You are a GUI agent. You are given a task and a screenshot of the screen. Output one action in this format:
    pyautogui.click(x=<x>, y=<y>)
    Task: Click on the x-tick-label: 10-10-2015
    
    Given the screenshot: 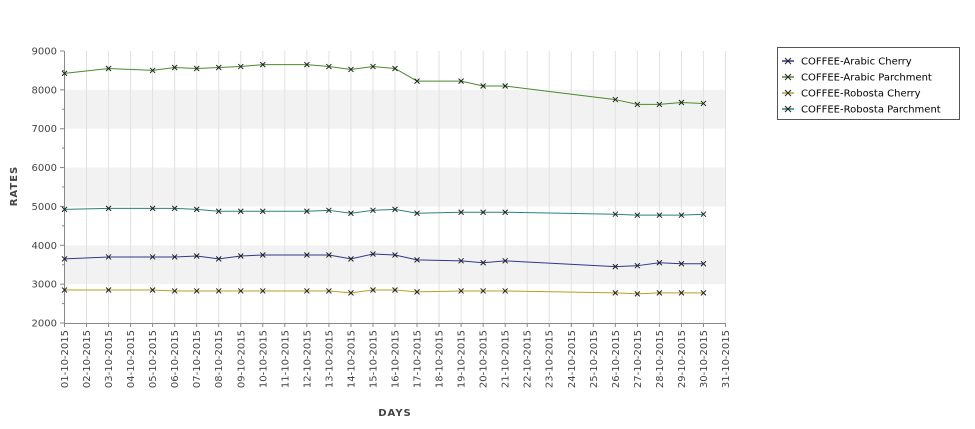 What is the action you would take?
    pyautogui.click(x=263, y=359)
    